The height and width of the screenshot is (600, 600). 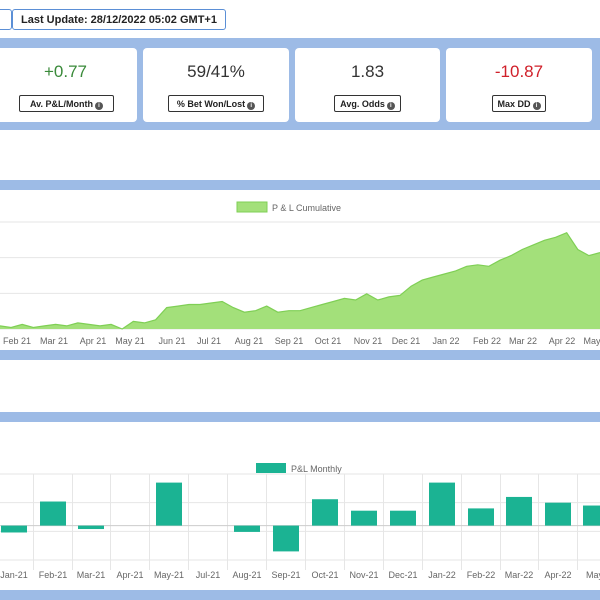 What do you see at coordinates (68, 85) in the screenshot?
I see `kpi-card-pl: +0.77 Av. P&L/Month i` at bounding box center [68, 85].